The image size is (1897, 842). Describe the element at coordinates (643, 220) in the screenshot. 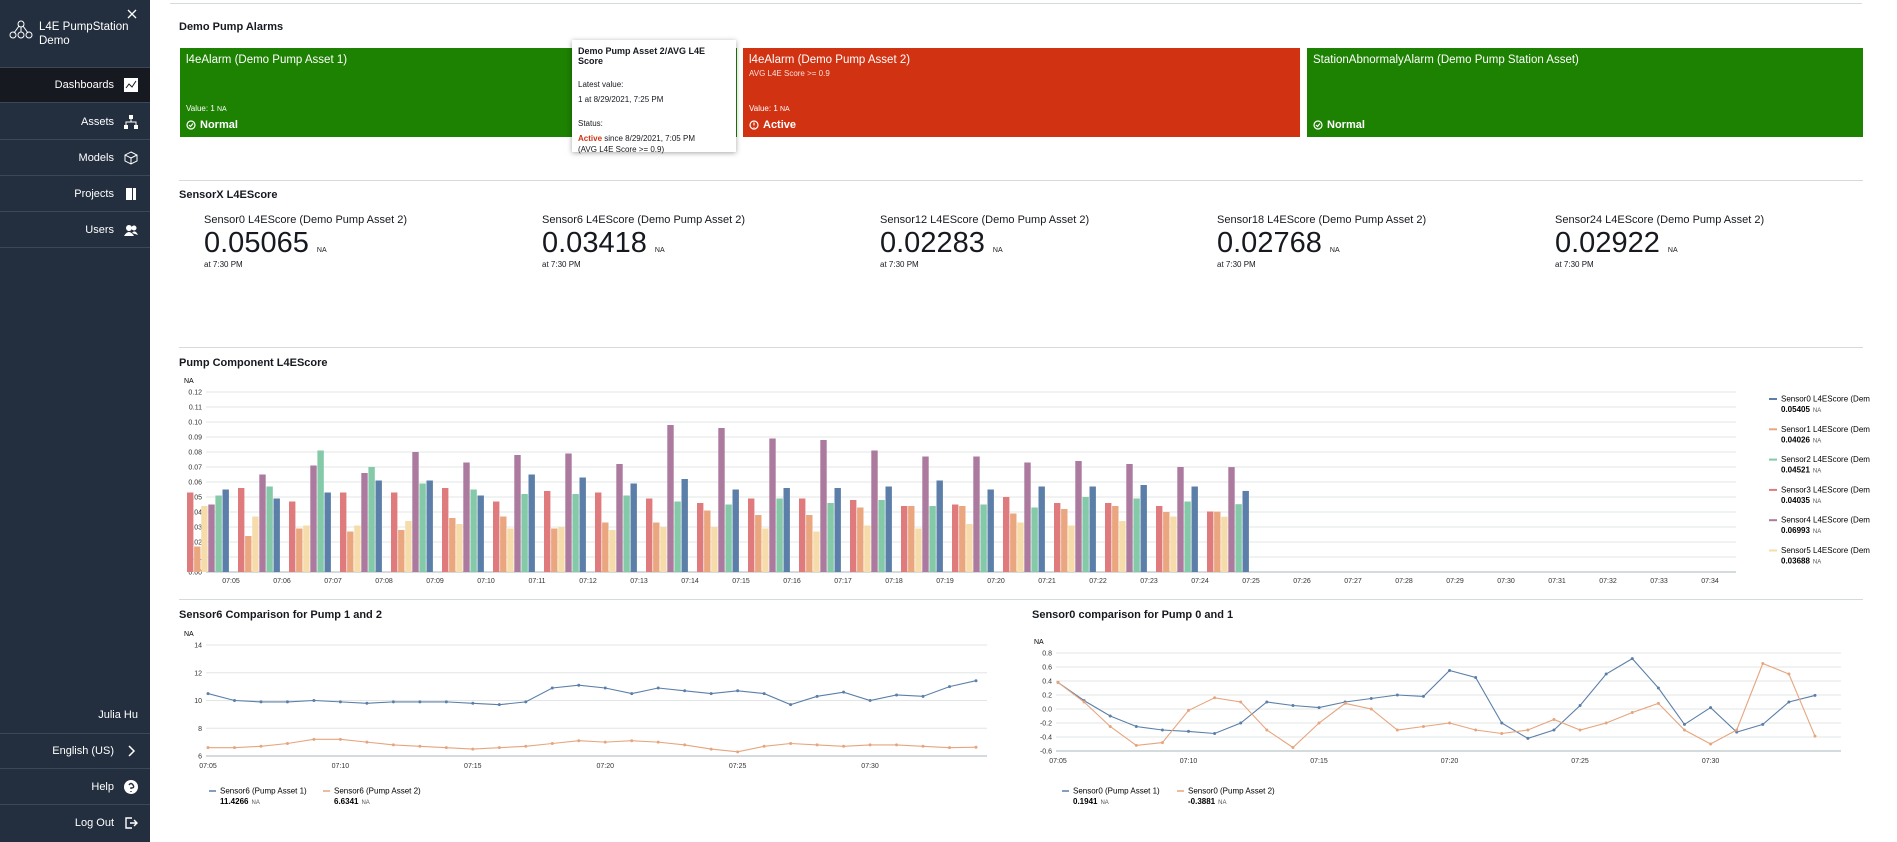

I see `kpi-name: Sensor6 L4EScore (Demo Pump Asset 2)` at that location.